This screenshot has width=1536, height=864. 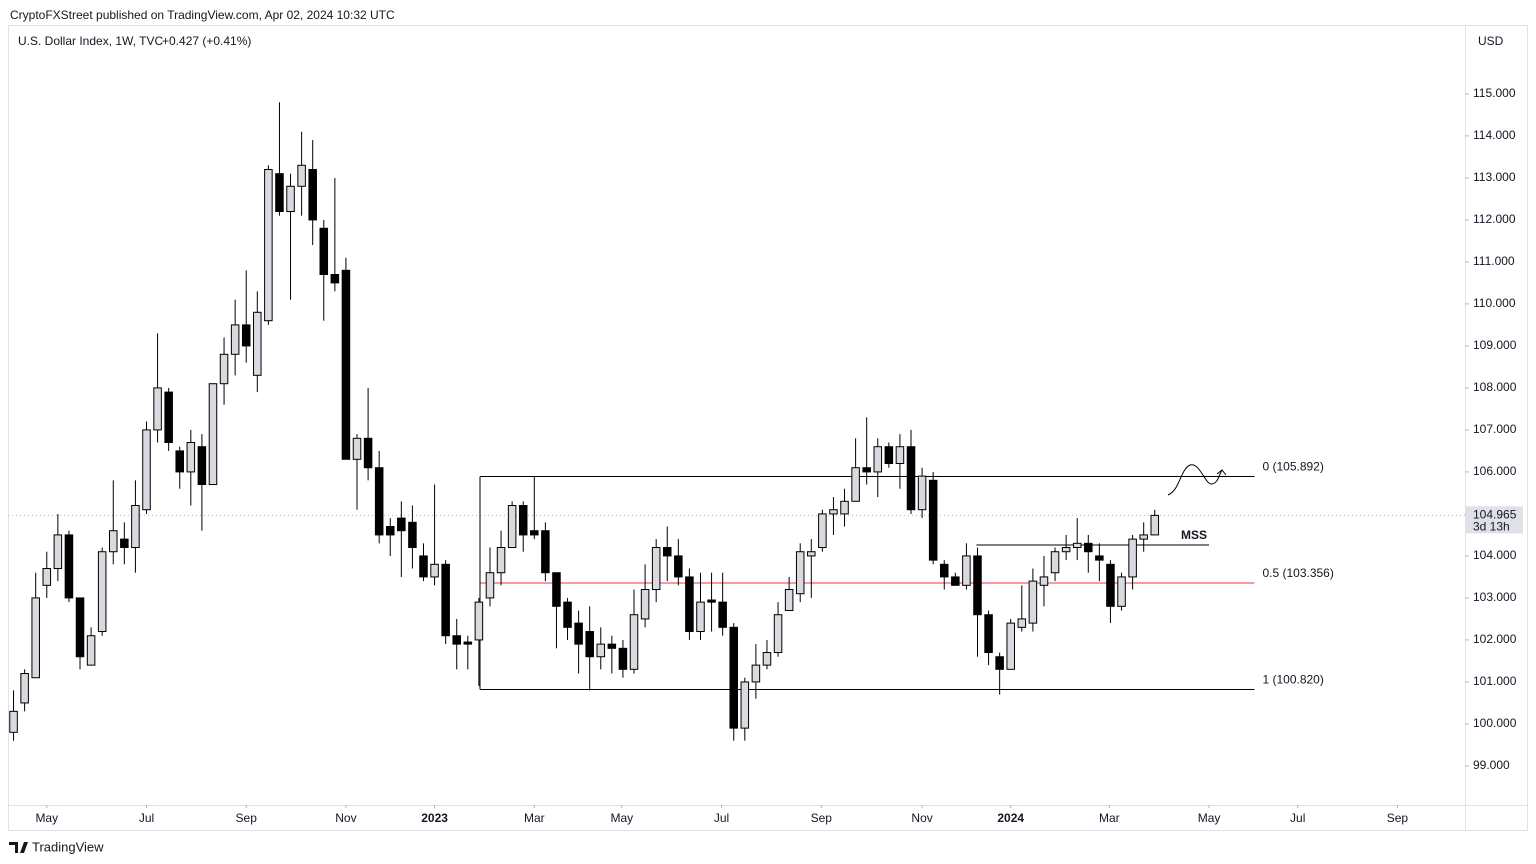 I want to click on y-tick-label: 113.000, so click(x=1494, y=177).